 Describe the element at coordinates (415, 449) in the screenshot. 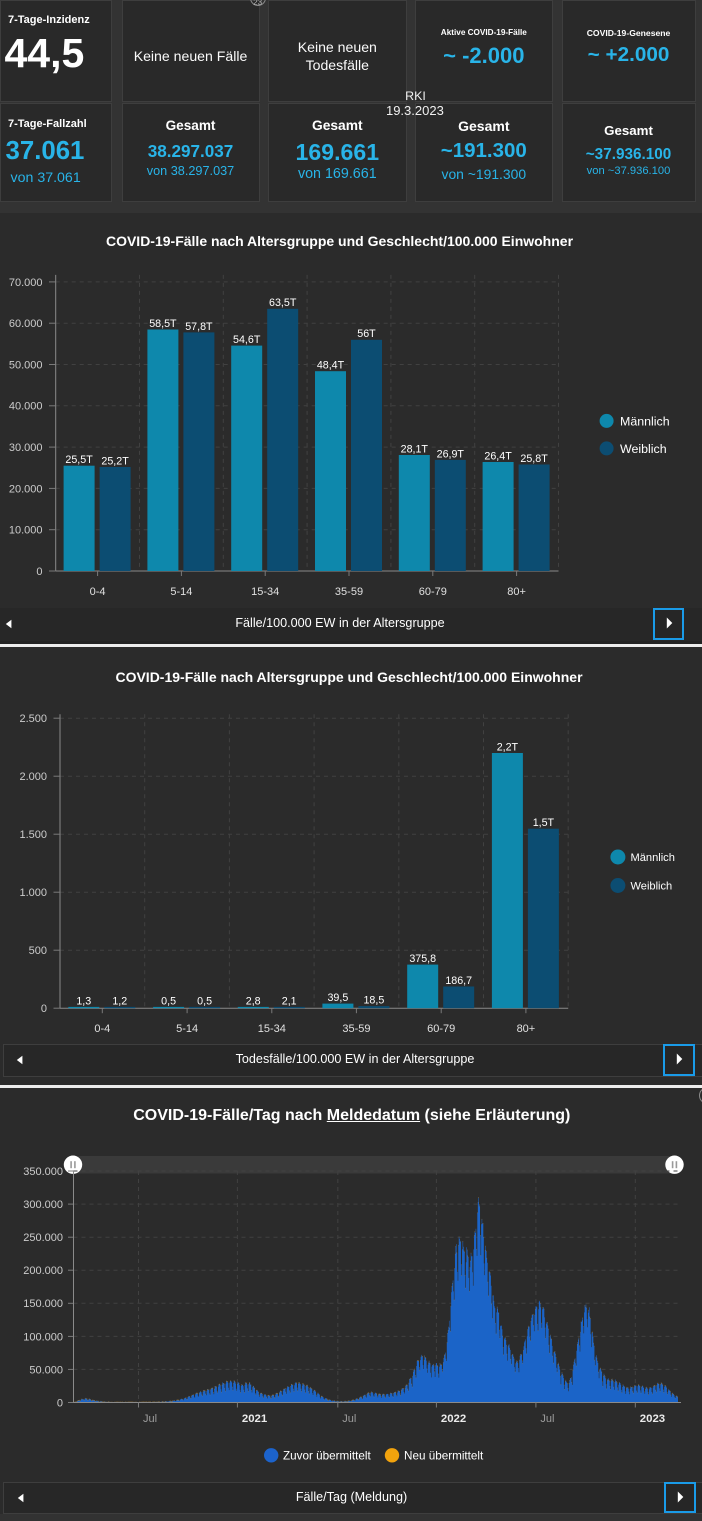

I see `svg-text: 28,1T` at that location.